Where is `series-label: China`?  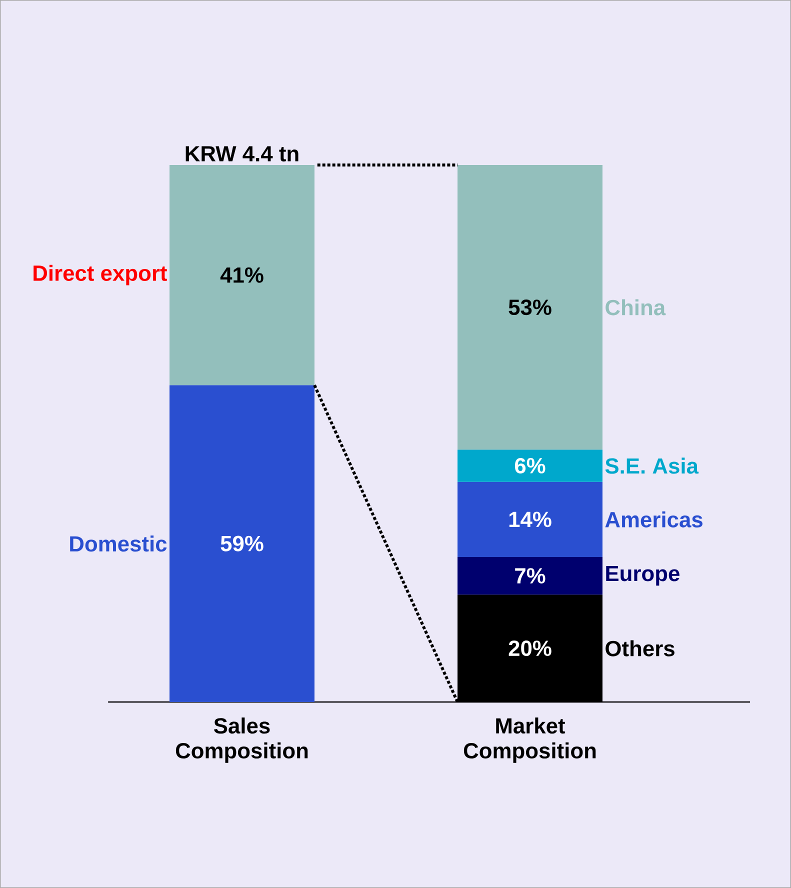 series-label: China is located at coordinates (636, 307).